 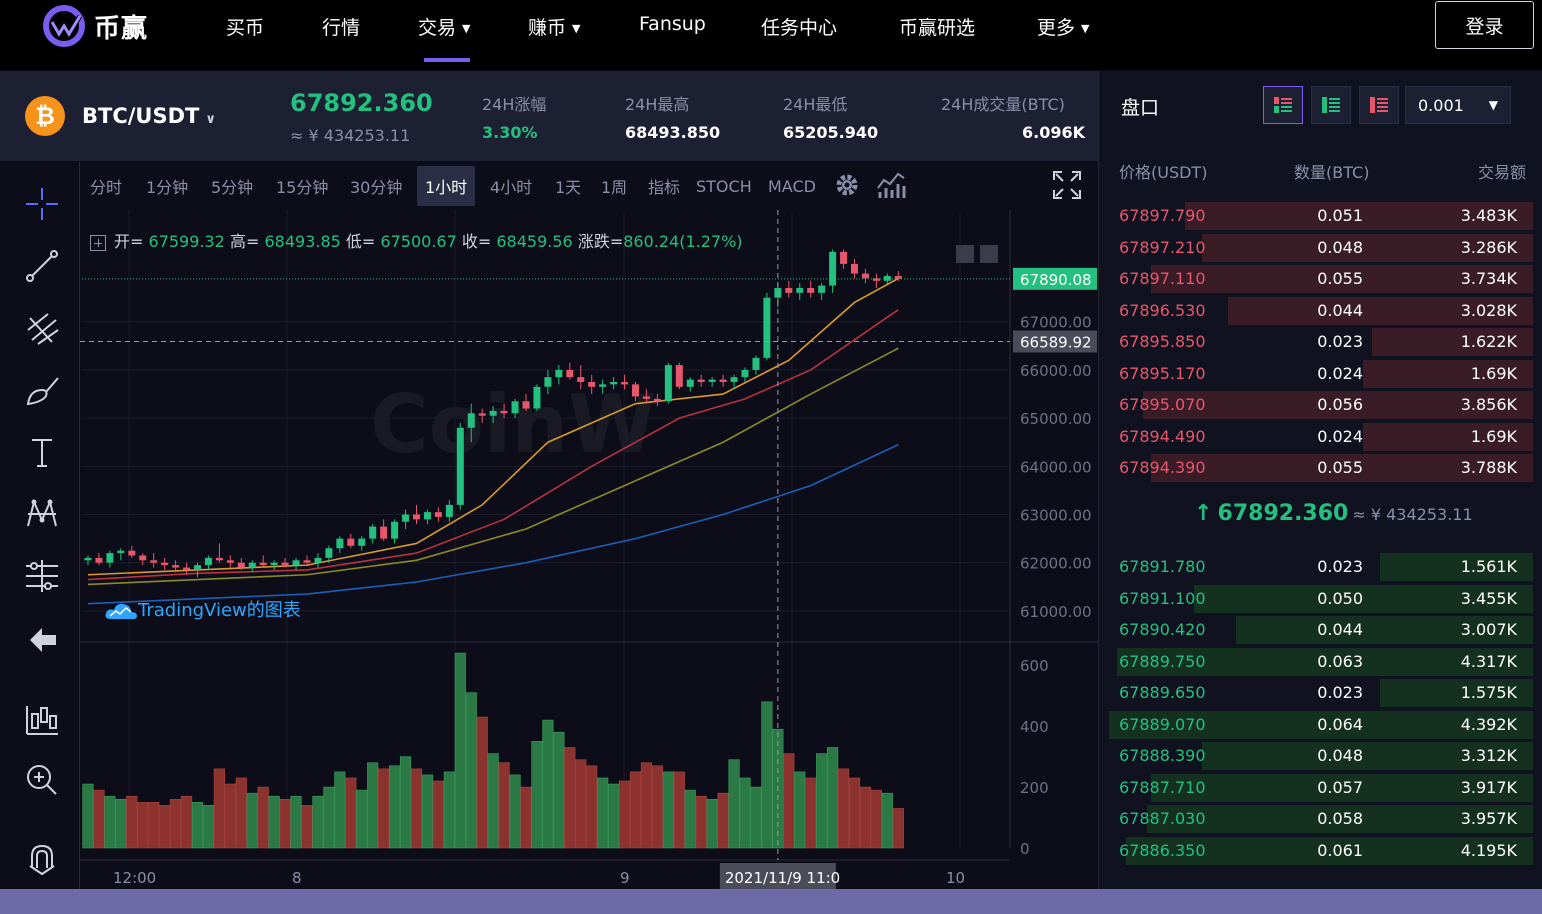 What do you see at coordinates (106, 187) in the screenshot?
I see `interval-0: 分时` at bounding box center [106, 187].